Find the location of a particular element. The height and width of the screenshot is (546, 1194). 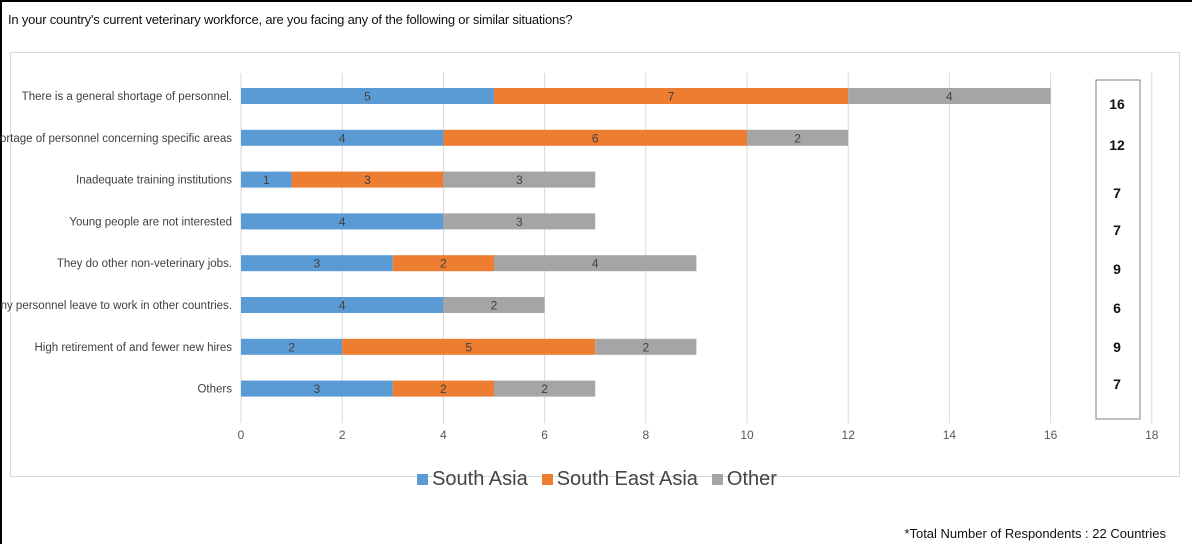

x-axis-ticks: 0 2 4 6 8 10 12 14 16 18 is located at coordinates (698, 435).